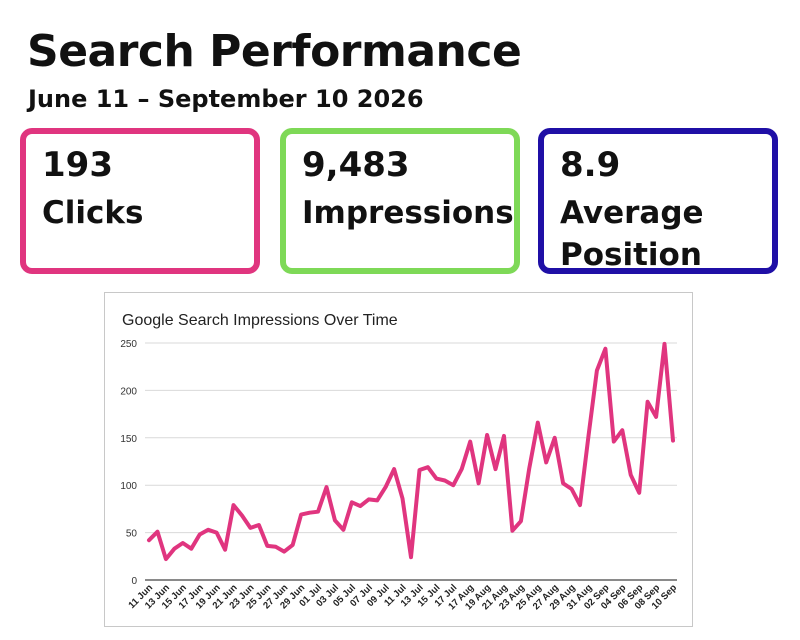 The image size is (800, 640). I want to click on clicks-value: 193, so click(77, 165).